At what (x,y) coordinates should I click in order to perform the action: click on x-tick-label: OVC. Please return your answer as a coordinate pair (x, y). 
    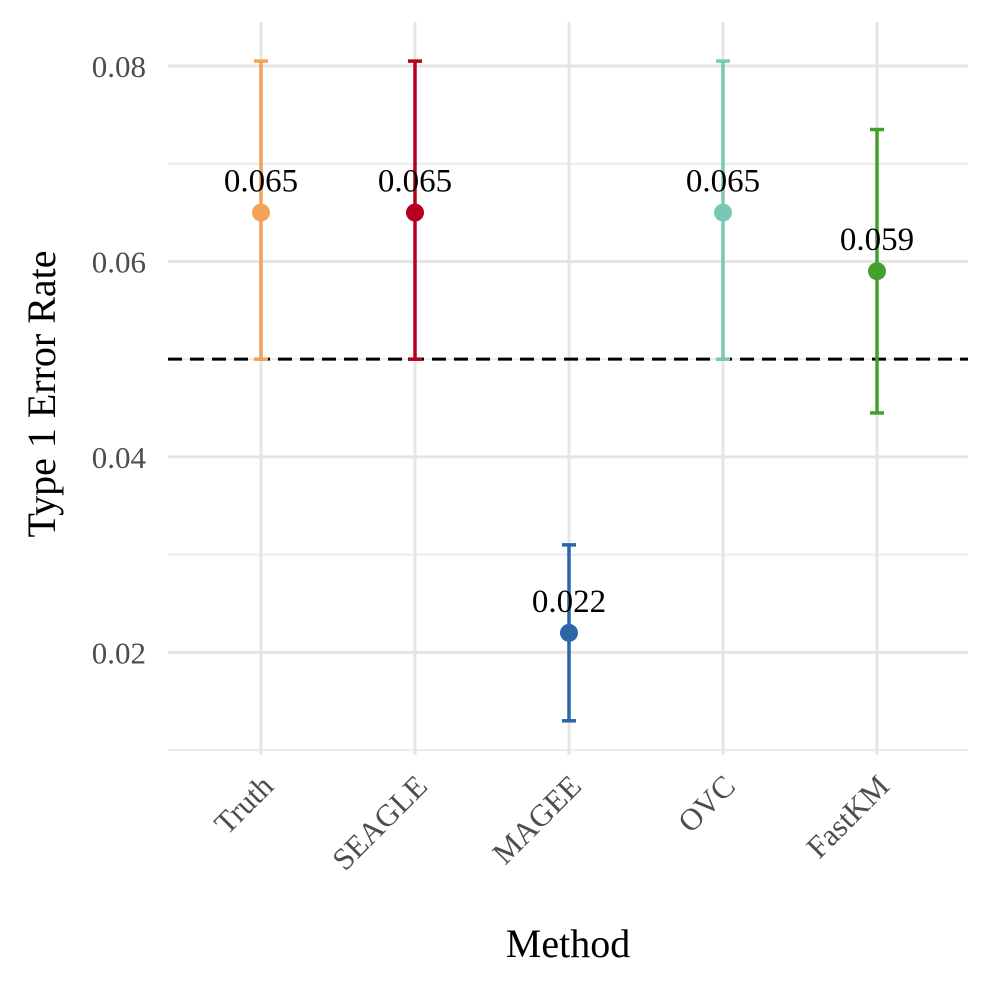
    Looking at the image, I should click on (706, 803).